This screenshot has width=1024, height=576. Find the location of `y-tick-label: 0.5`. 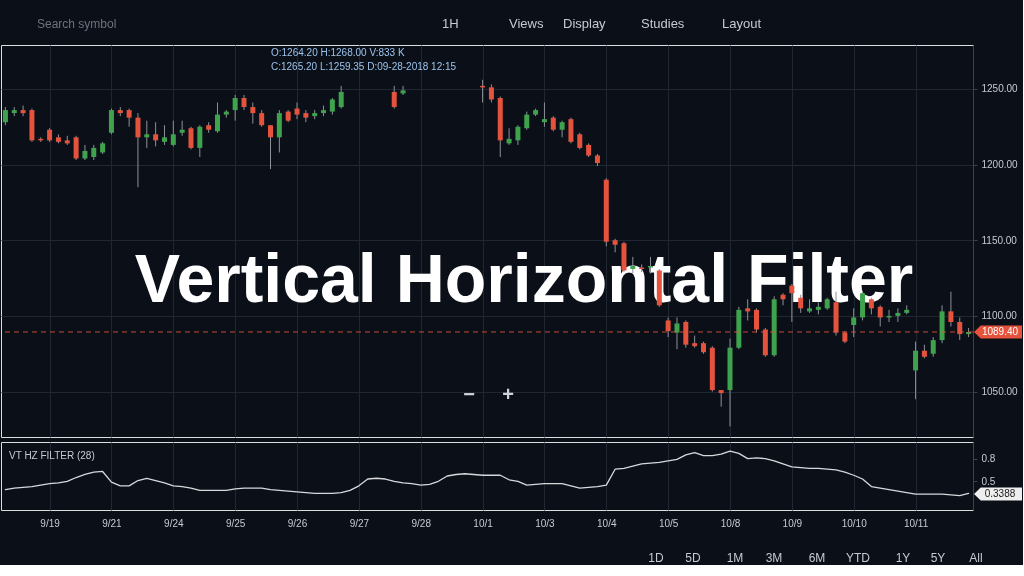

y-tick-label: 0.5 is located at coordinates (988, 481).